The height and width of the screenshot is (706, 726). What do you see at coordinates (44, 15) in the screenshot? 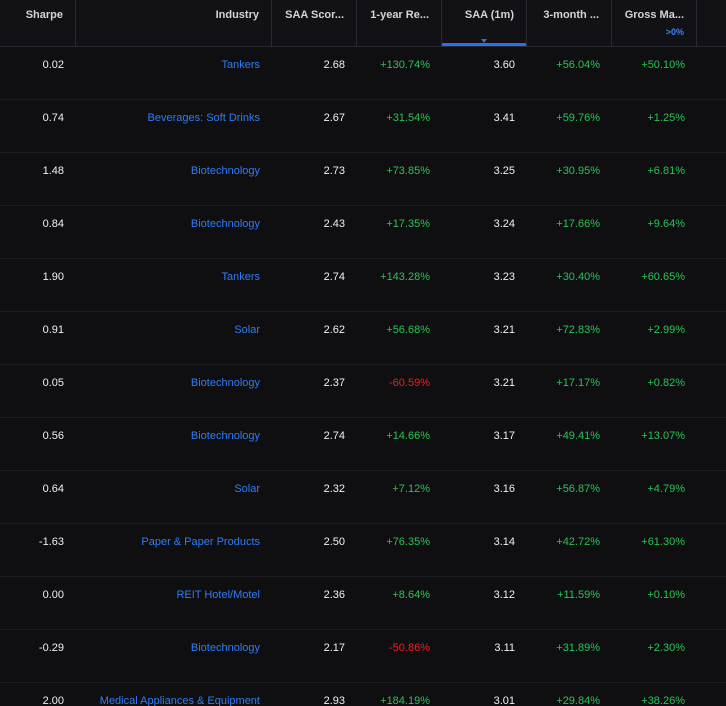
I see `column-header-label: Sharpe` at bounding box center [44, 15].